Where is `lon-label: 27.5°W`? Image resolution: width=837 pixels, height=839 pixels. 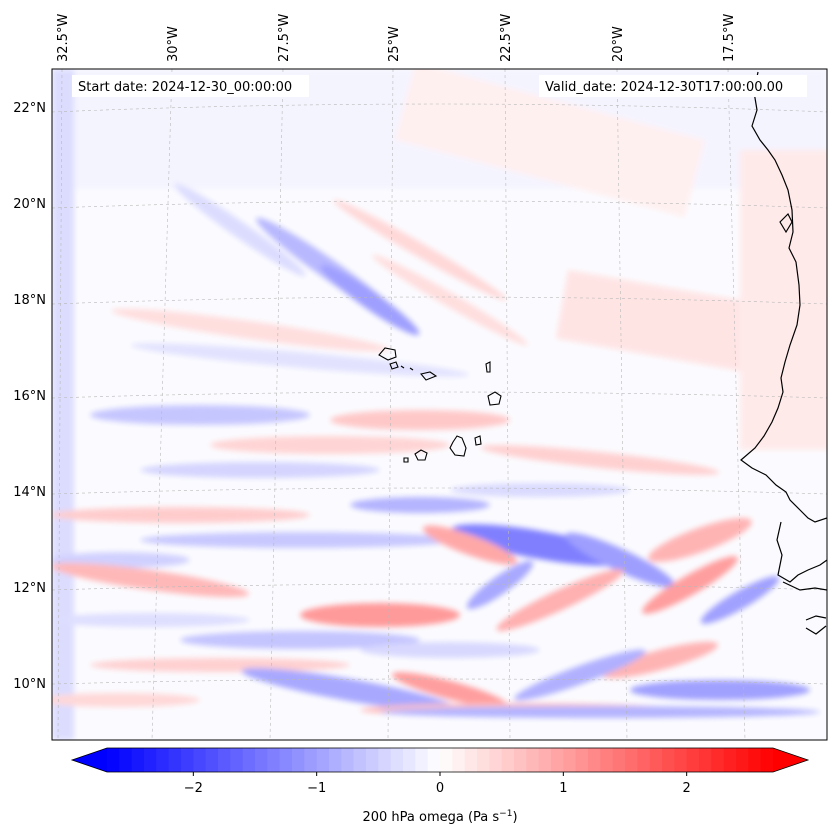 lon-label: 27.5°W is located at coordinates (284, 38).